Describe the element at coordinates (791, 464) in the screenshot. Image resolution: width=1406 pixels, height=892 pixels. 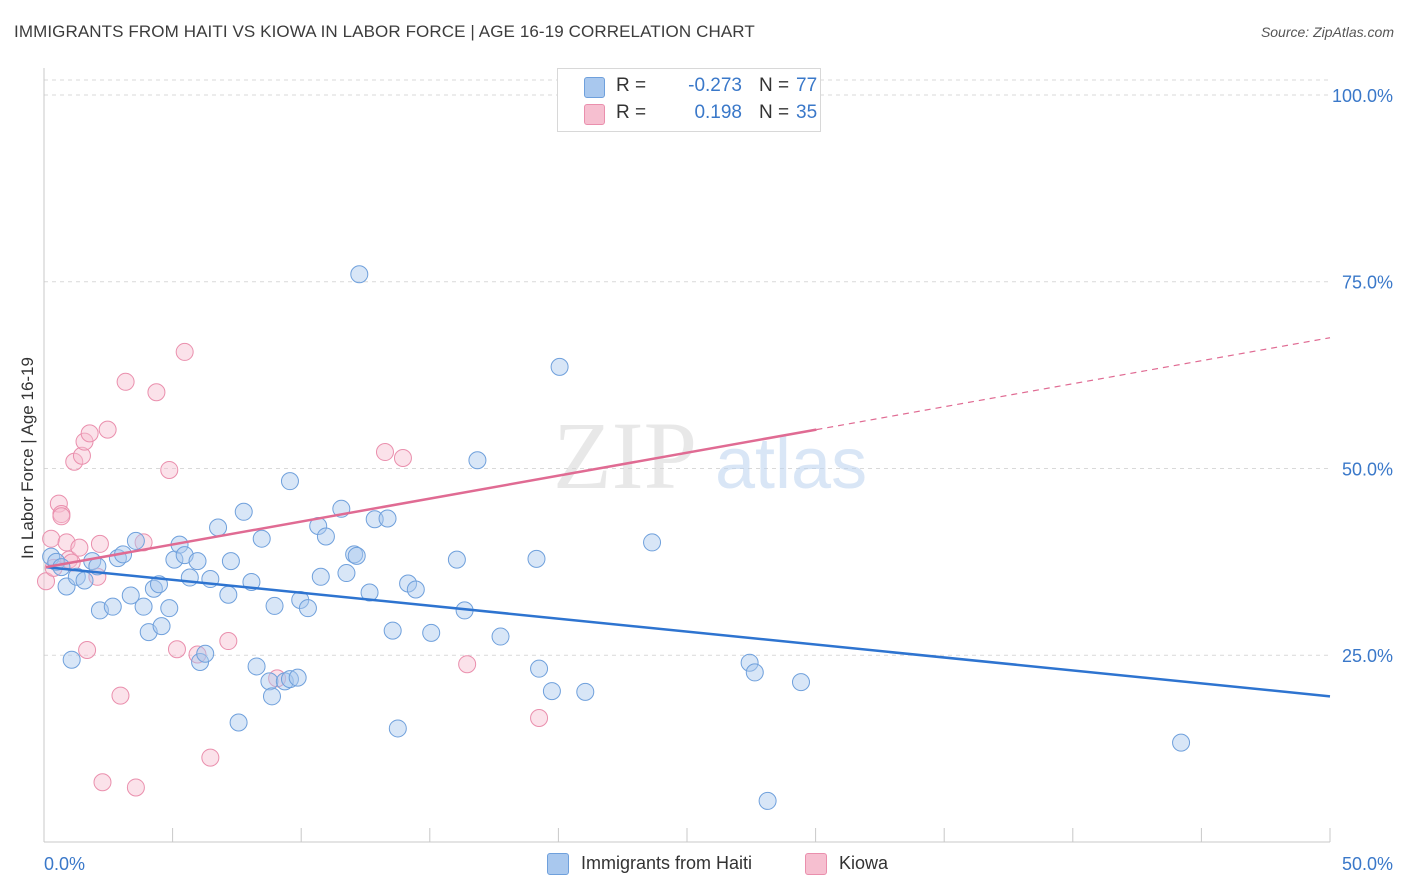
I see `watermark-atlas: atlas` at that location.